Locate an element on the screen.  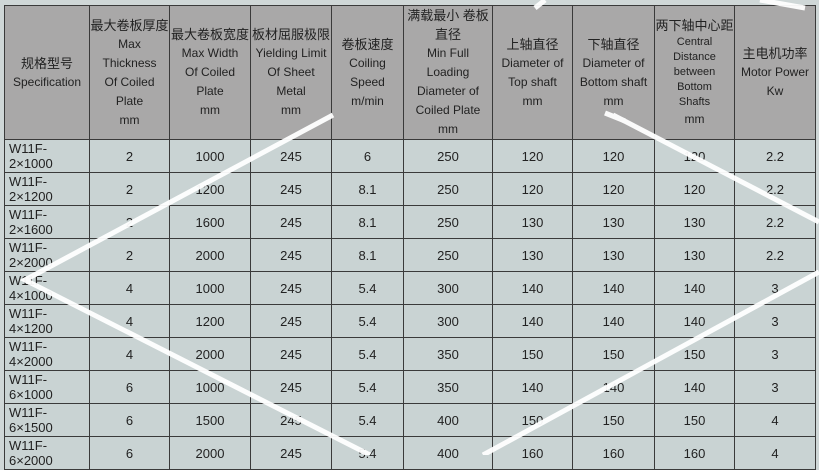
column-header: 最大卷板厚度 Max Thickness Of Coiled Plate mm is located at coordinates (129, 72).